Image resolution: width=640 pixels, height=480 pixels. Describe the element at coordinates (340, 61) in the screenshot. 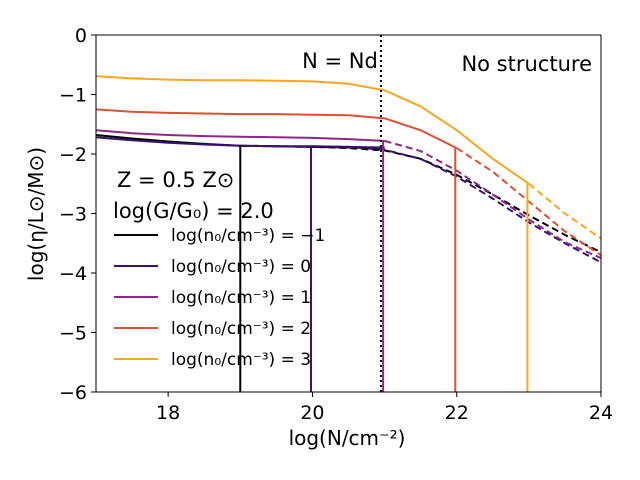

I see `nd-annotation: N = Nd` at that location.